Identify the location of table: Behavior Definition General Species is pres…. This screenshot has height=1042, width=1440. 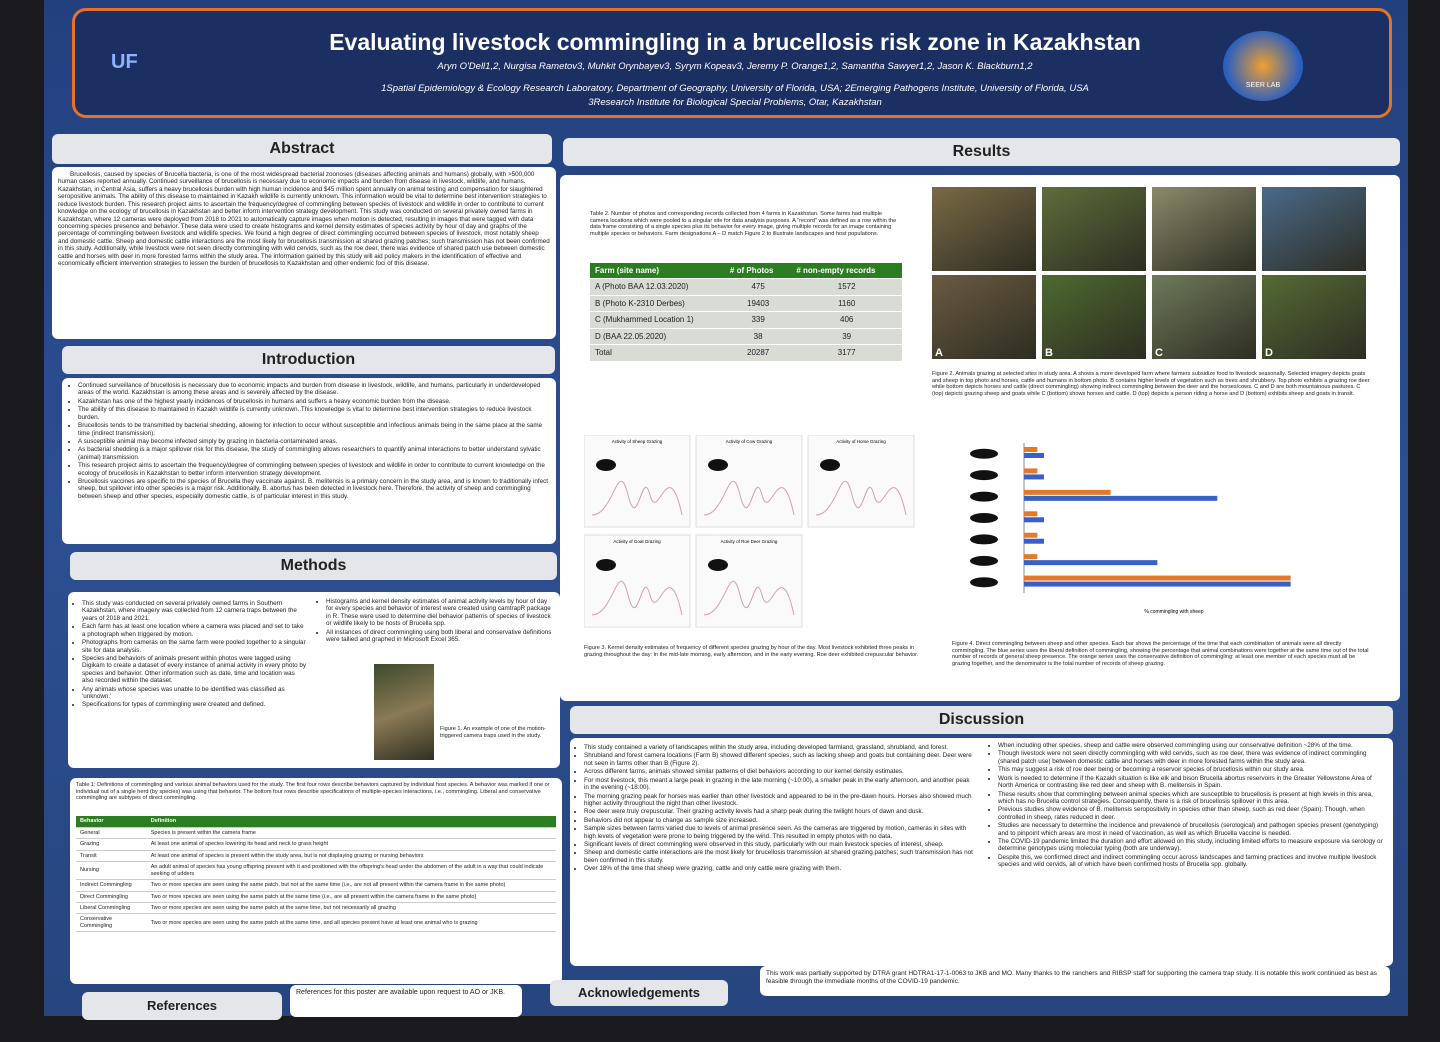
(316, 874).